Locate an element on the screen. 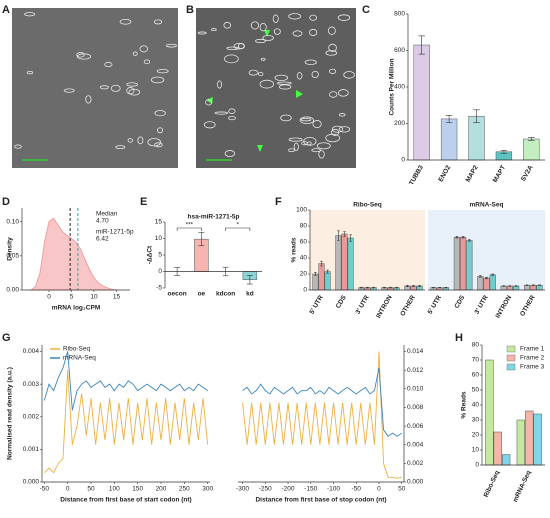 The width and height of the screenshot is (550, 518). x-tick-label: INTRON is located at coordinates (384, 306).